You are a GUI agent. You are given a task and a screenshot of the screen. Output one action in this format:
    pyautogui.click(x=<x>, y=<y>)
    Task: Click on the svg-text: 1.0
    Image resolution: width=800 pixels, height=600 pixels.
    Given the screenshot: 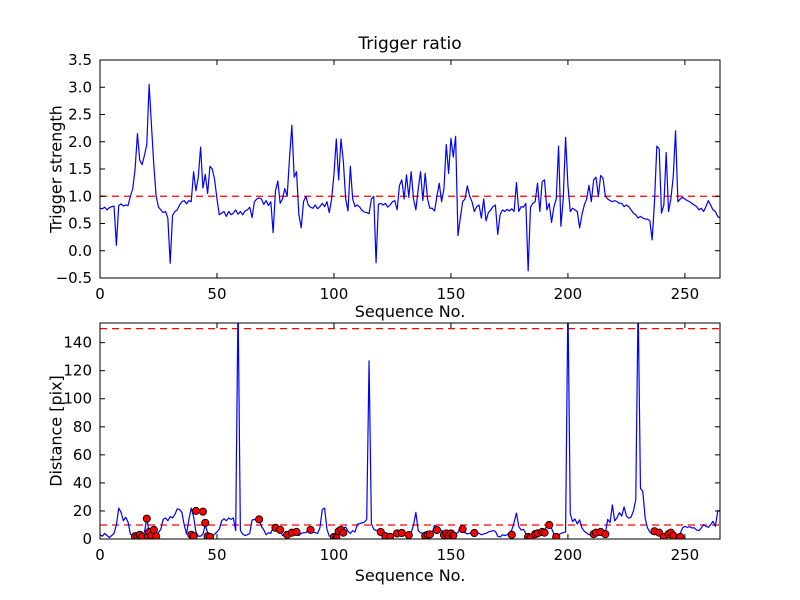 What is the action you would take?
    pyautogui.click(x=80, y=196)
    